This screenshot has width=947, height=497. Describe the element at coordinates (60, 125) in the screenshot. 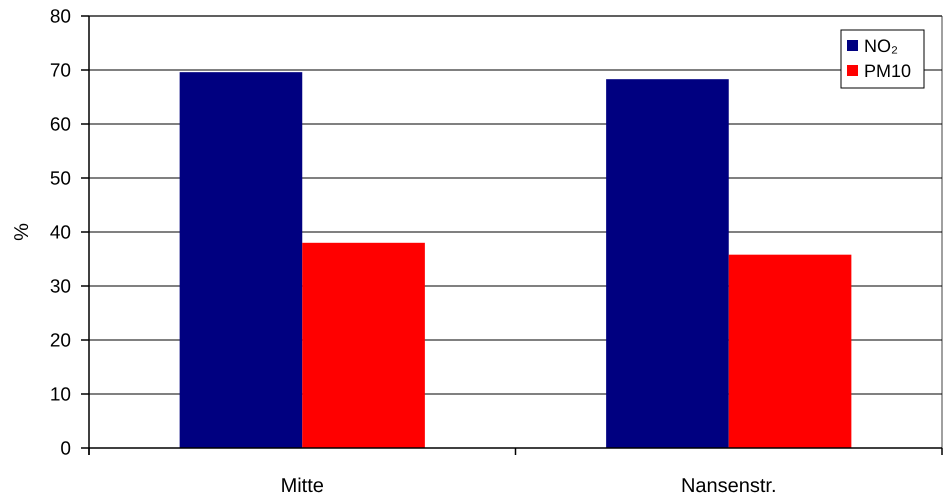

I see `y-tick-label: 60` at that location.